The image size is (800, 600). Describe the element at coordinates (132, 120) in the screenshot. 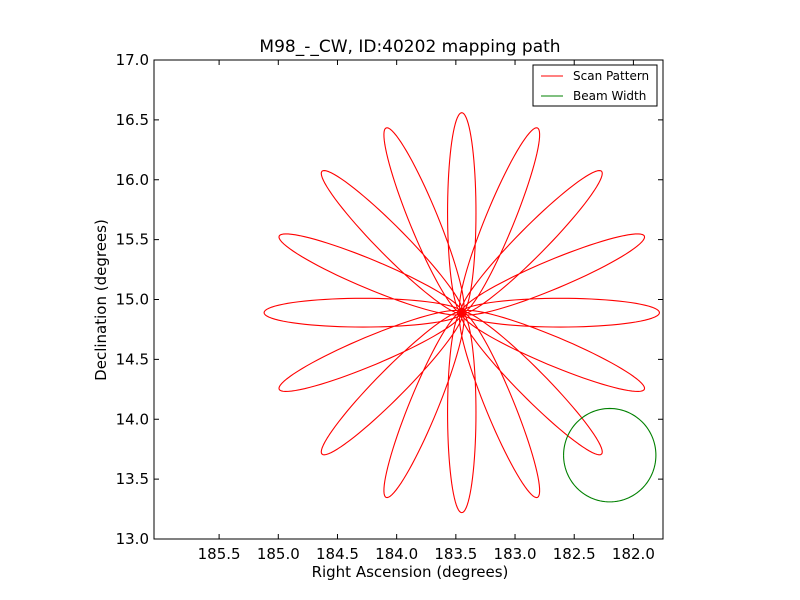

I see `y-tick-label: 16.5` at that location.